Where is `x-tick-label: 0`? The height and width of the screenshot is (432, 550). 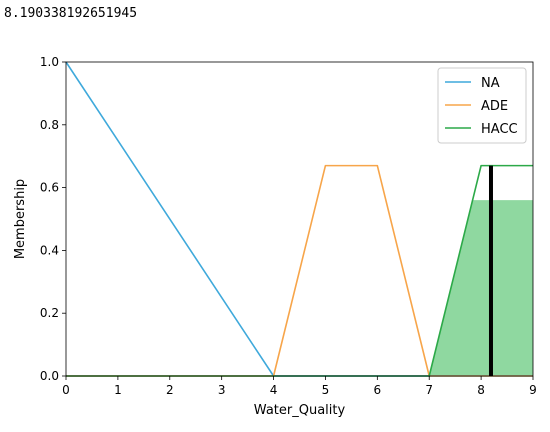 x-tick-label: 0 is located at coordinates (66, 390).